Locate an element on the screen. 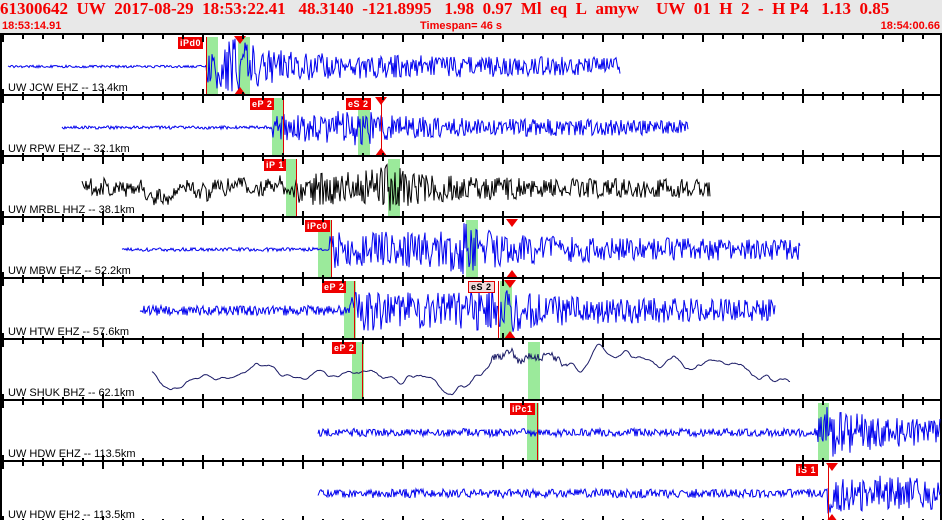 The height and width of the screenshot is (520, 942). event-type: eq is located at coordinates (559, 9).